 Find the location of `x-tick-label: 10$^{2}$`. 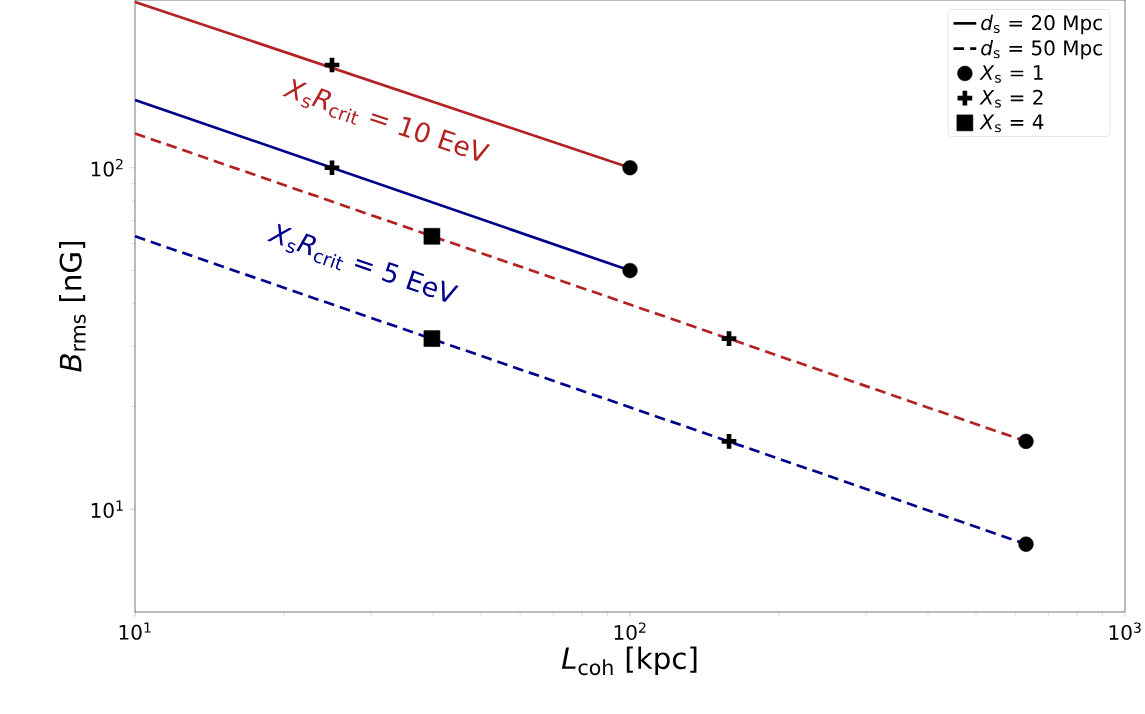

x-tick-label: 10$^{2}$ is located at coordinates (630, 631).